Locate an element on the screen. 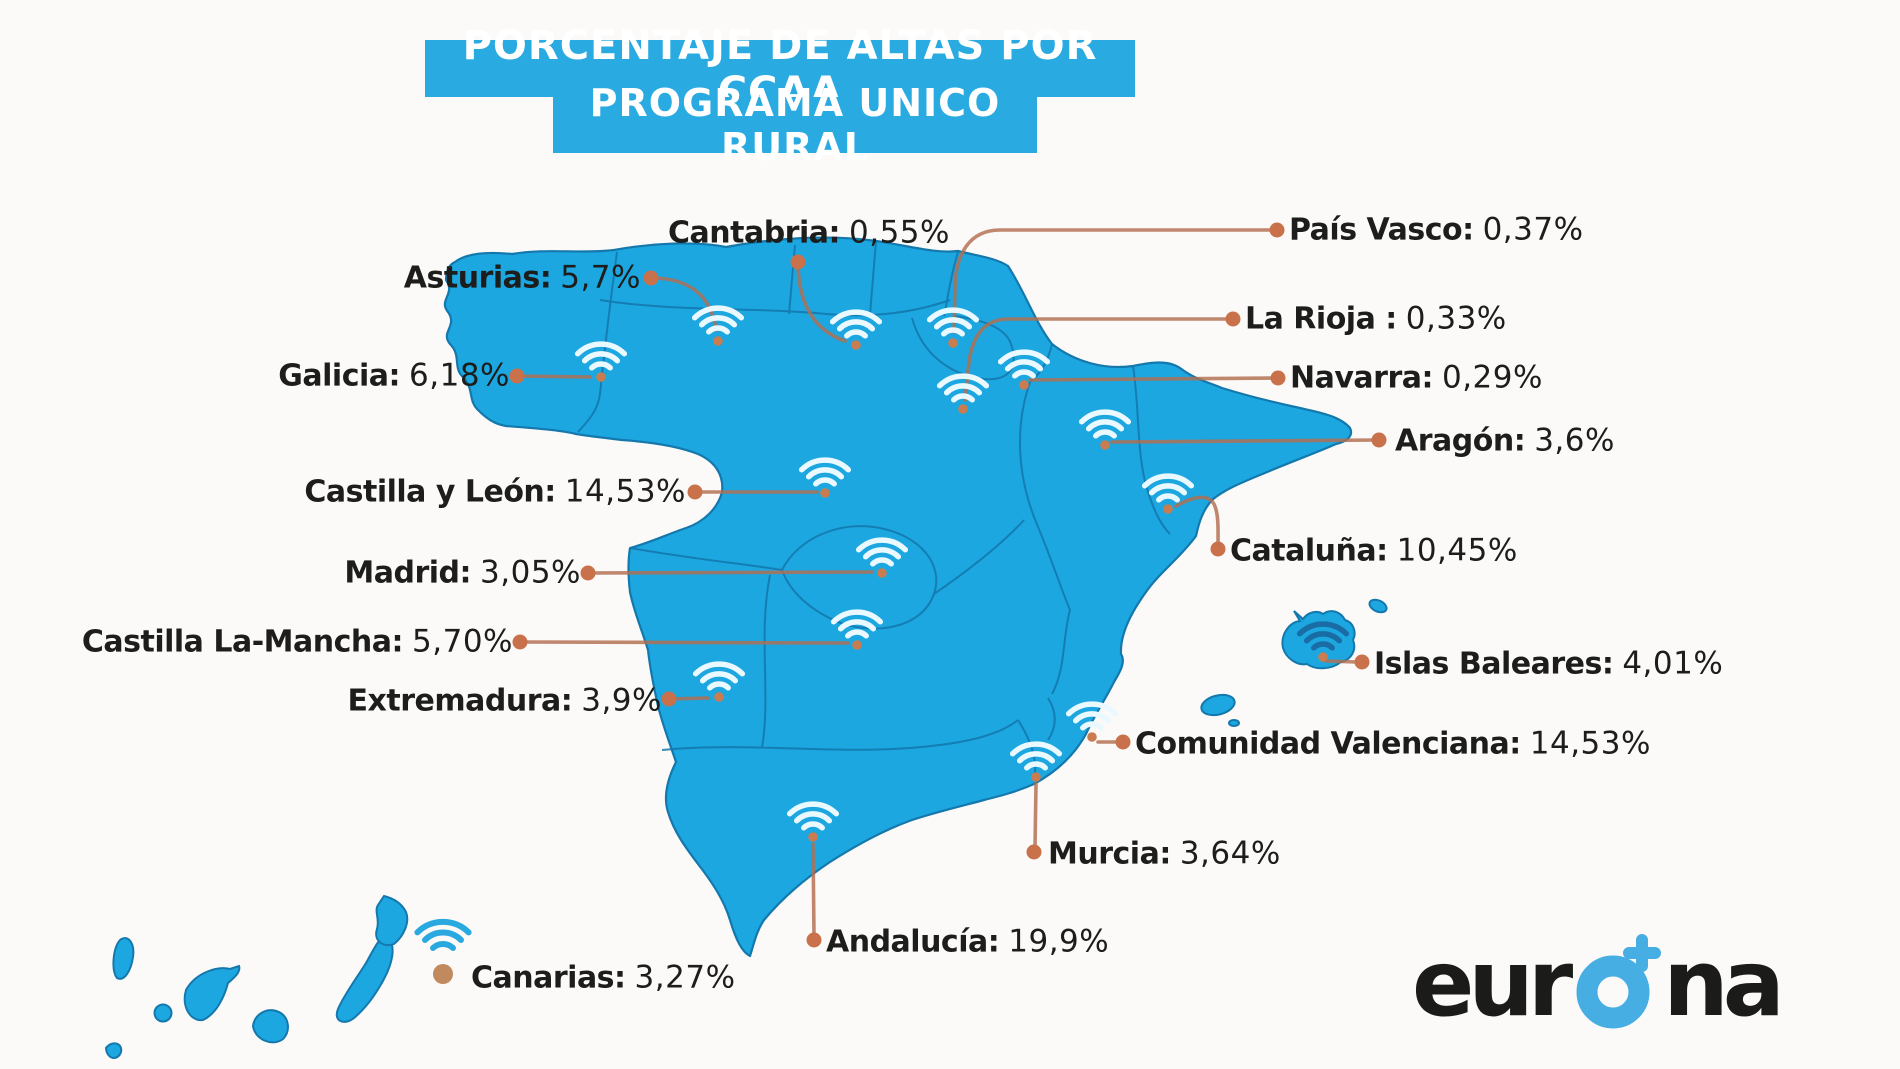 The image size is (1900, 1069). region-value: 5,70% is located at coordinates (462, 641).